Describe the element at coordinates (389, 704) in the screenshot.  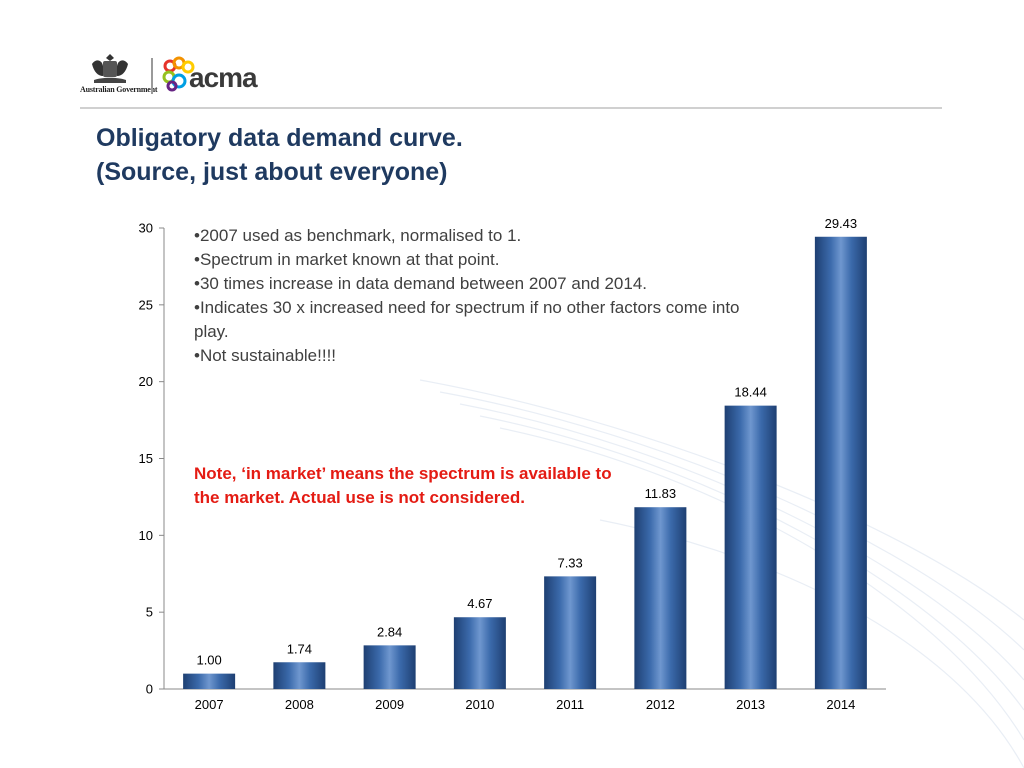
I see `x-tick-label: 2009` at that location.